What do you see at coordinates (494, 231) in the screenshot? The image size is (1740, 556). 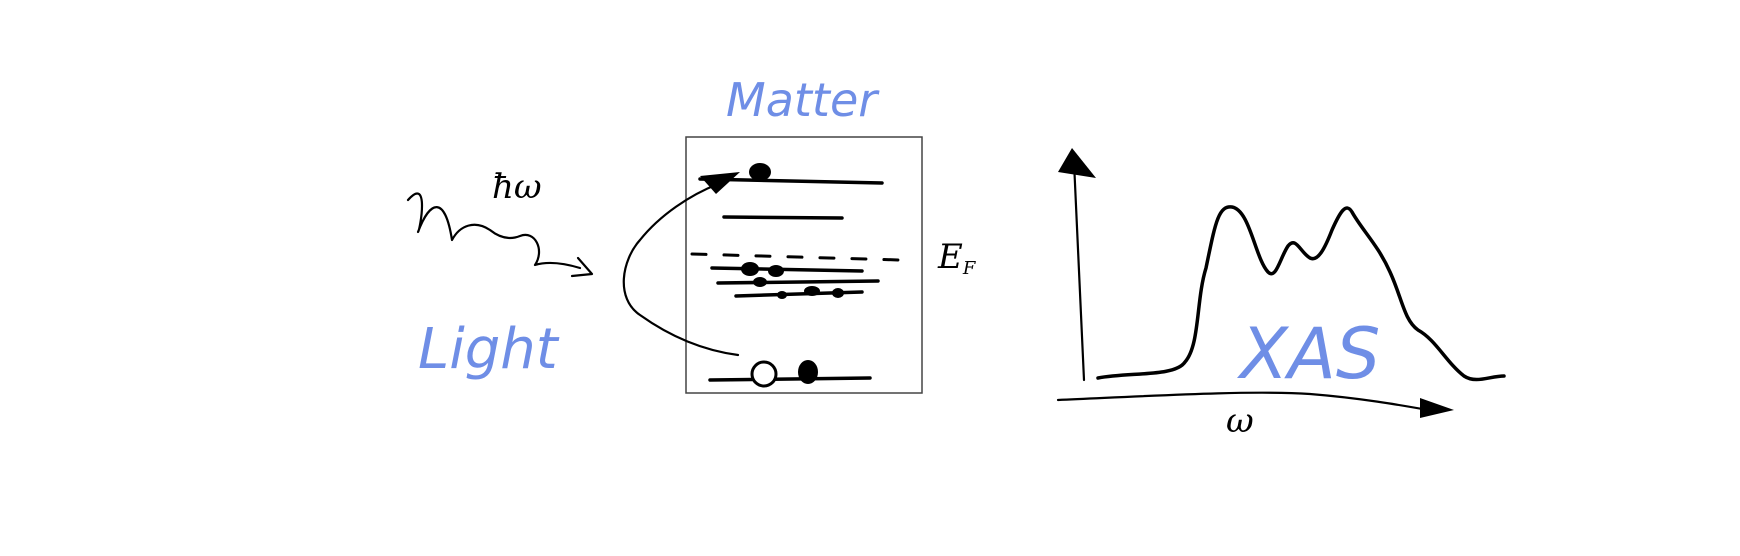 I see `wavy-arrow-icon` at bounding box center [494, 231].